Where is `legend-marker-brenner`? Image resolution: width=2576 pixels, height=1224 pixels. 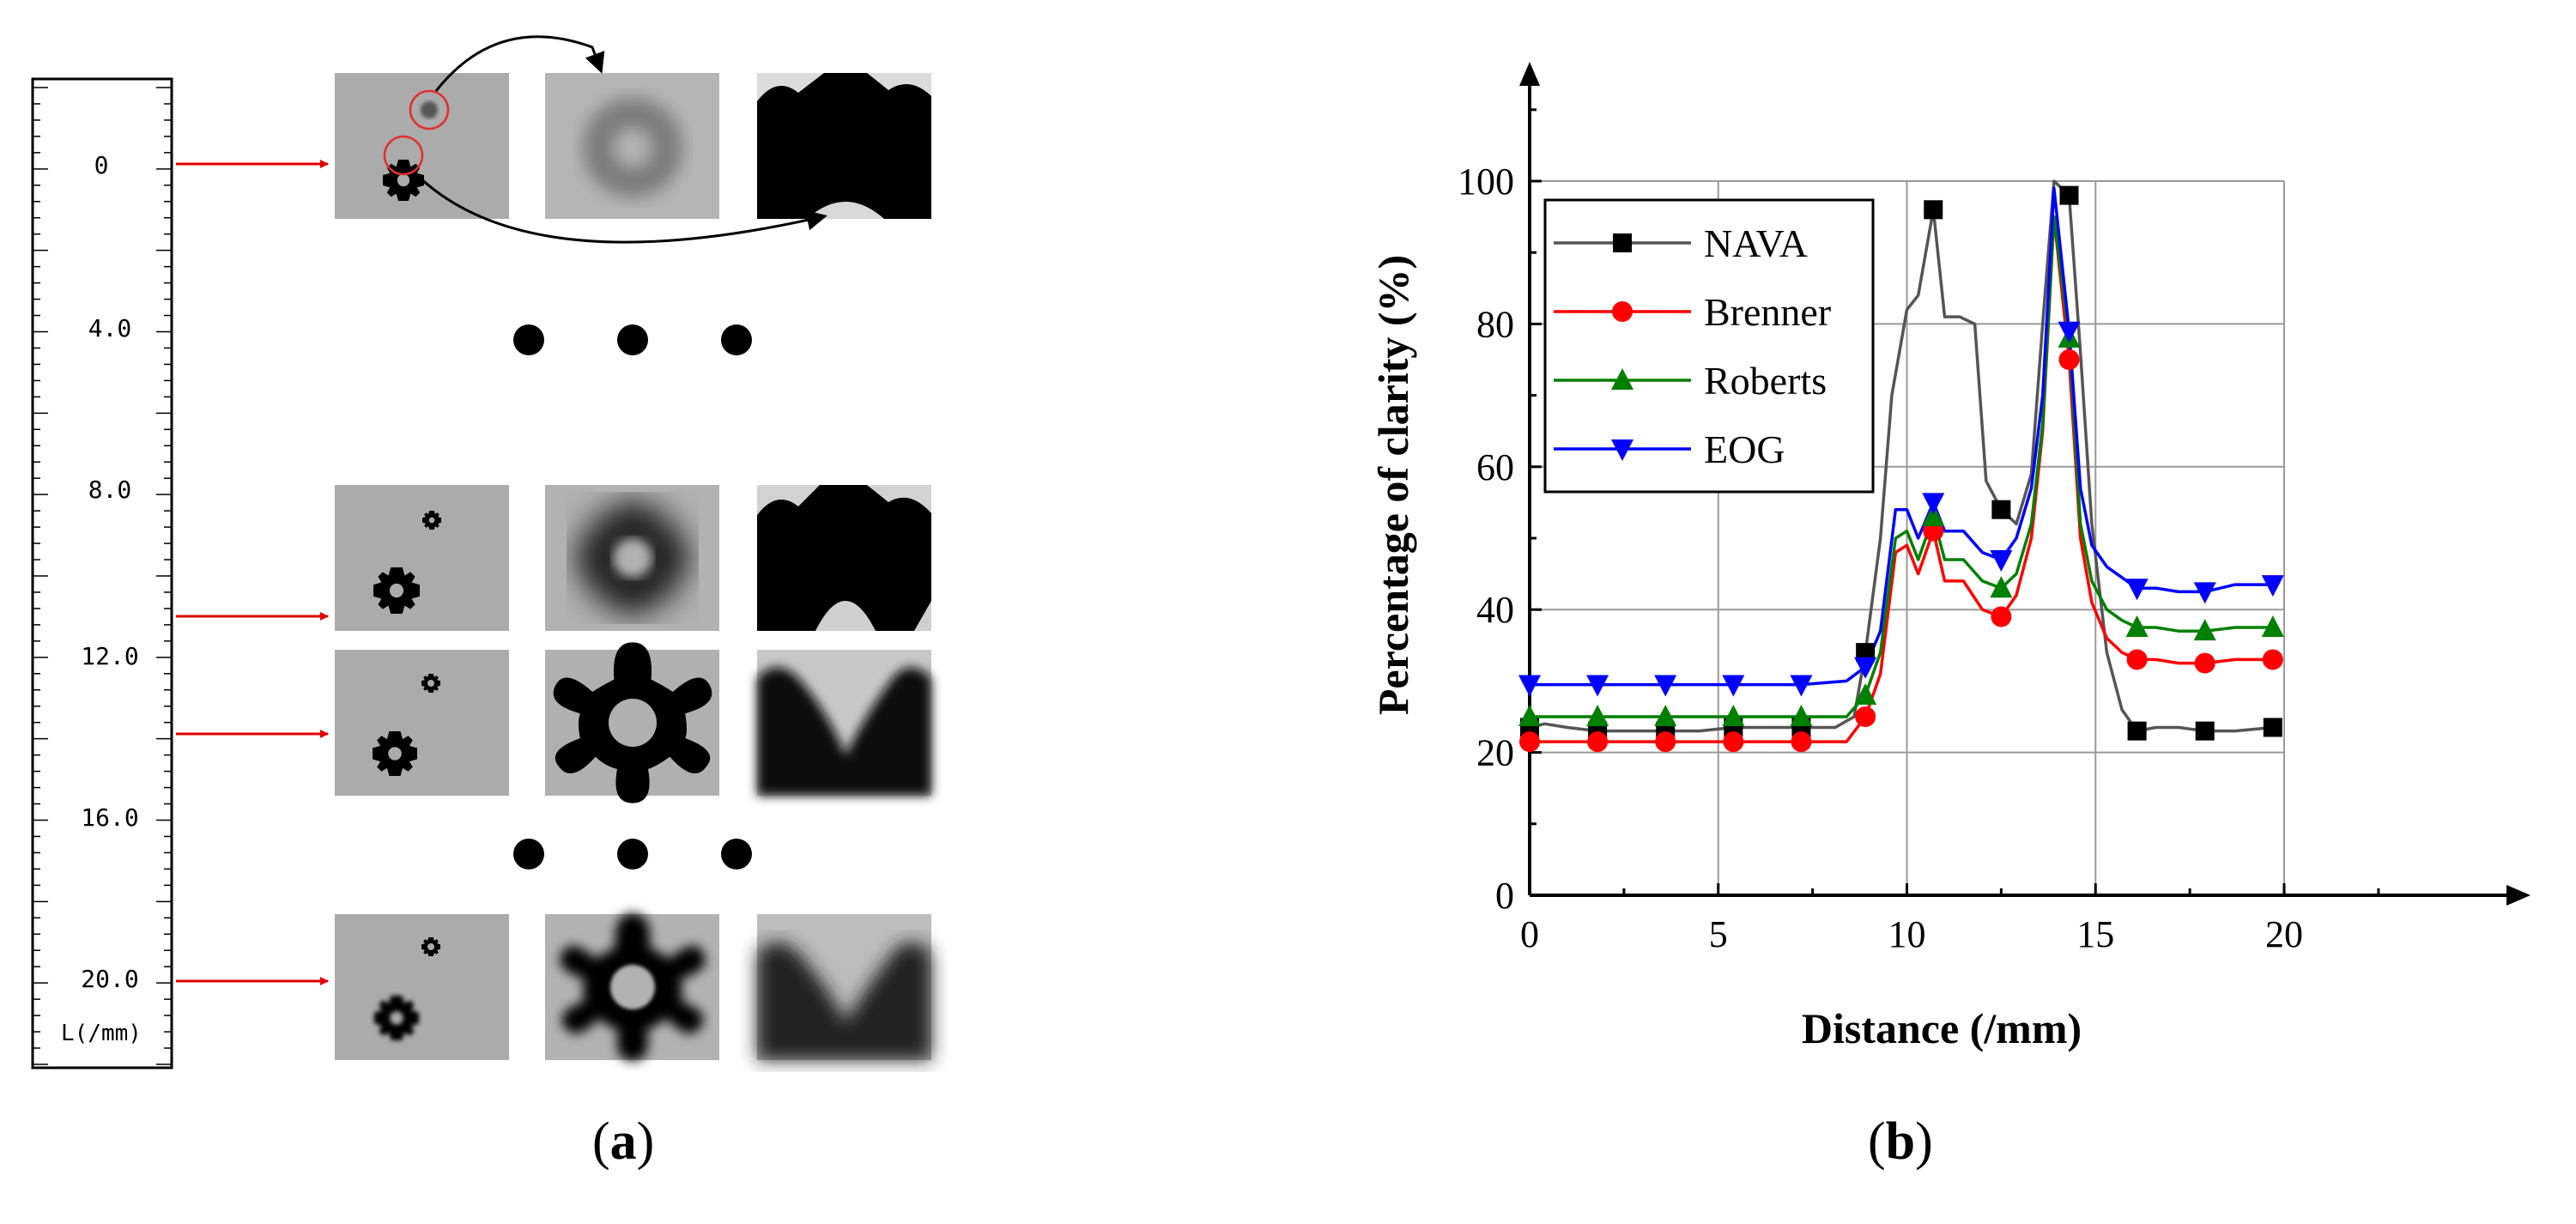 legend-marker-brenner is located at coordinates (1622, 312).